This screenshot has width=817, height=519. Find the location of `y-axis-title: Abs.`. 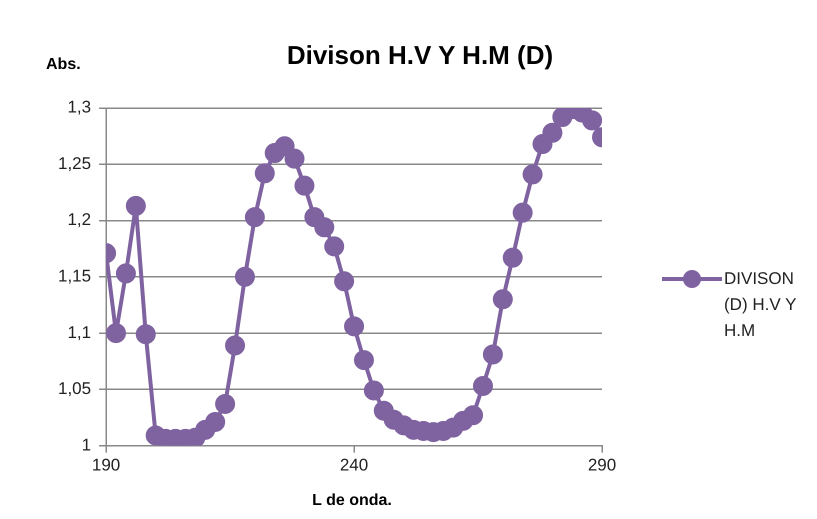

y-axis-title: Abs. is located at coordinates (63, 65).